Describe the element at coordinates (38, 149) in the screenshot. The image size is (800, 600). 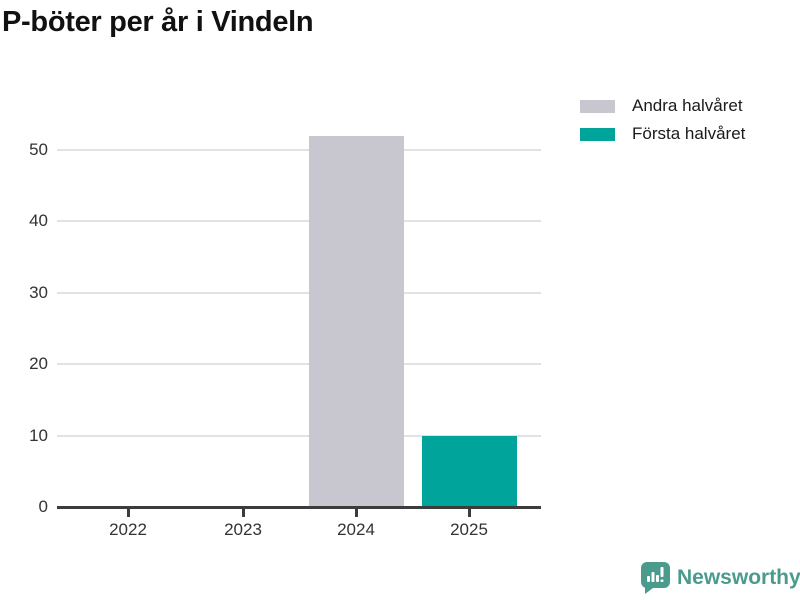
I see `y-axis-label-50: 50` at that location.